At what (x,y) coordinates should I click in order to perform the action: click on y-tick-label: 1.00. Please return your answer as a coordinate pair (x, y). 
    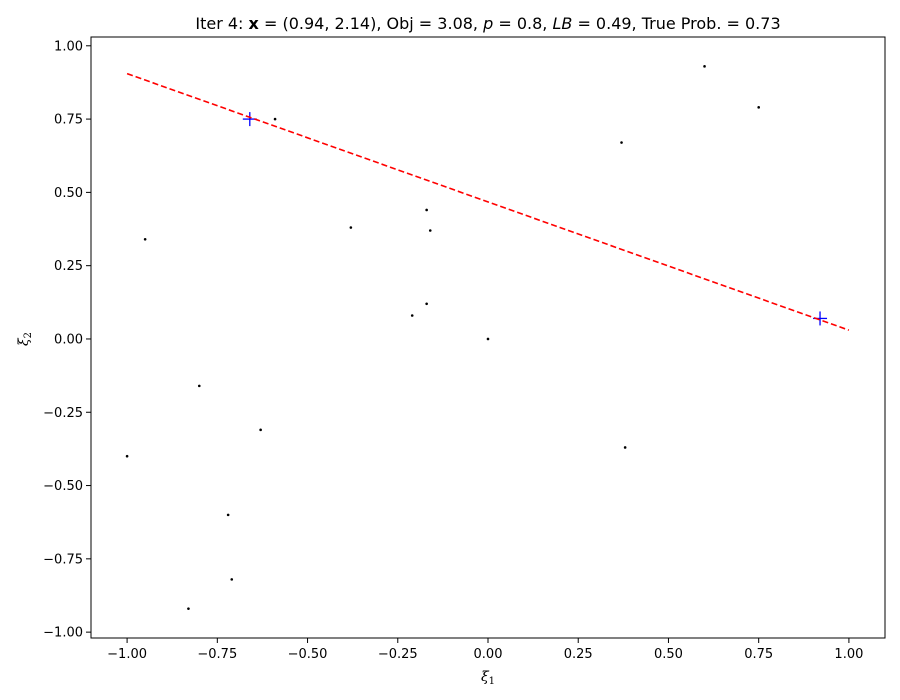
    Looking at the image, I should click on (68, 46).